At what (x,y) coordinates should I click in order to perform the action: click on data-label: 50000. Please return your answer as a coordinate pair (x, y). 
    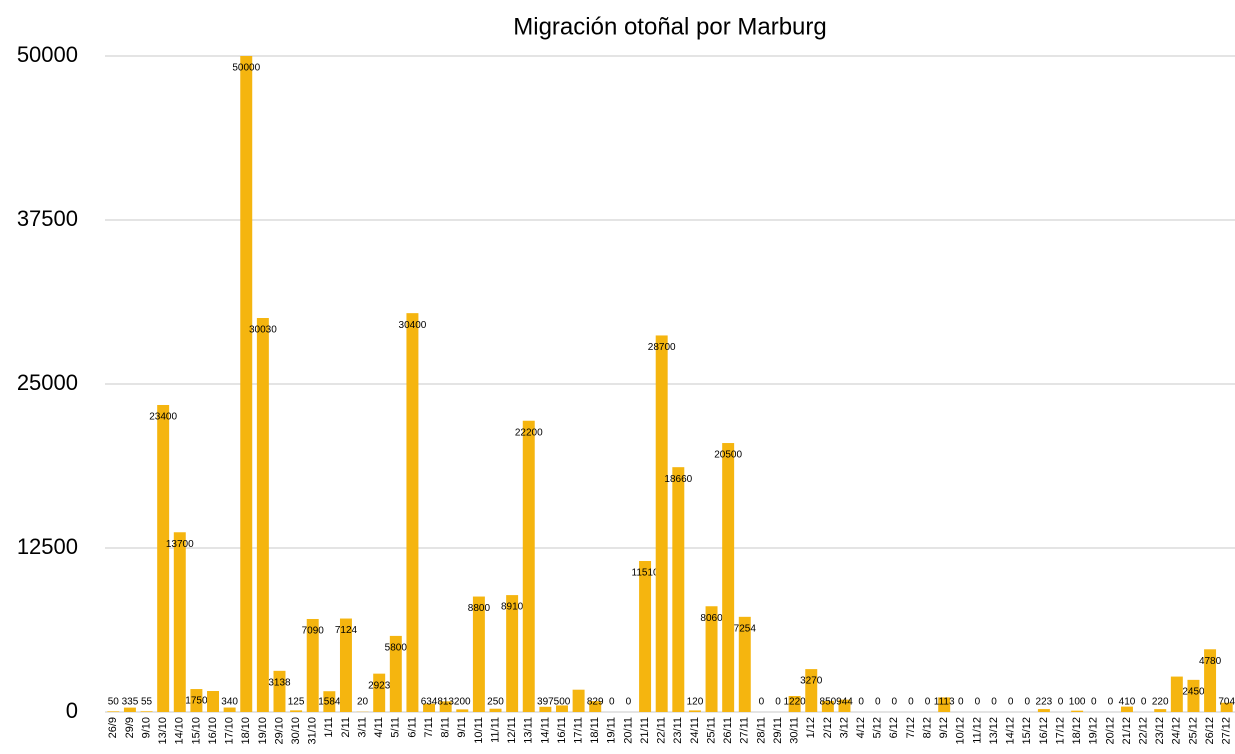
    Looking at the image, I should click on (246, 68).